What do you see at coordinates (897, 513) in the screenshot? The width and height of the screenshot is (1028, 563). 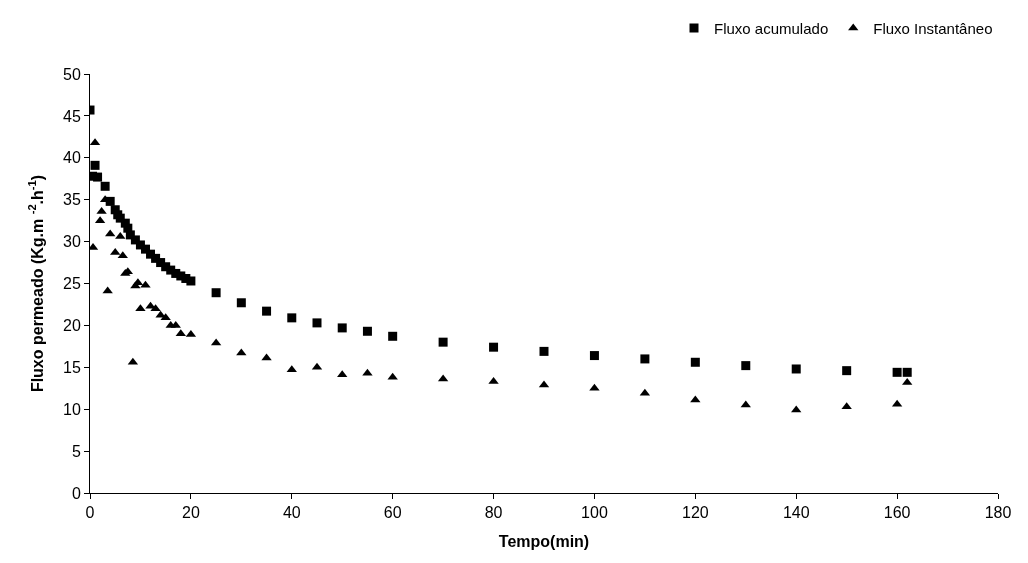 I see `x-tick-label: 160` at bounding box center [897, 513].